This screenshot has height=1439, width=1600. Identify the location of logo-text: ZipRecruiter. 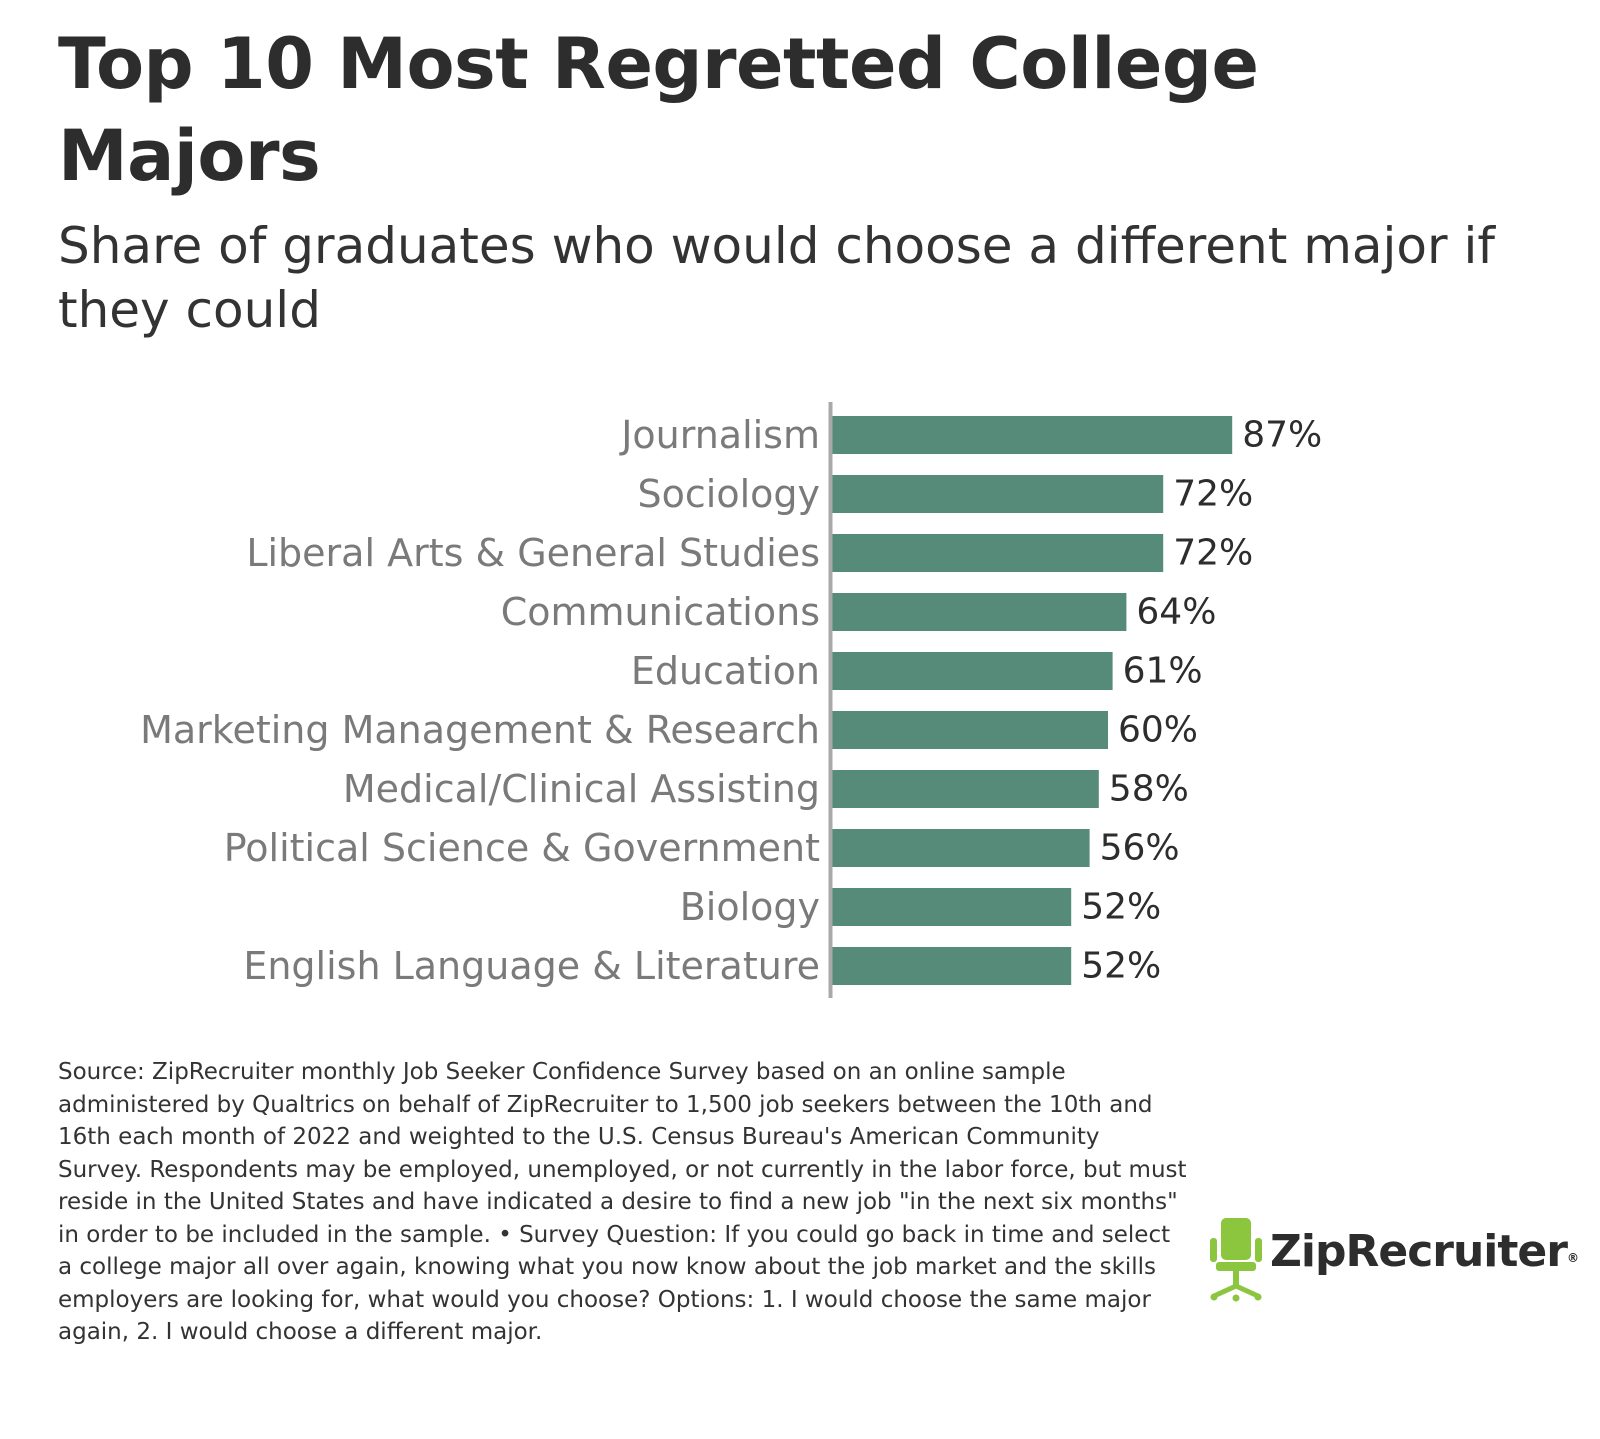
(1419, 1251).